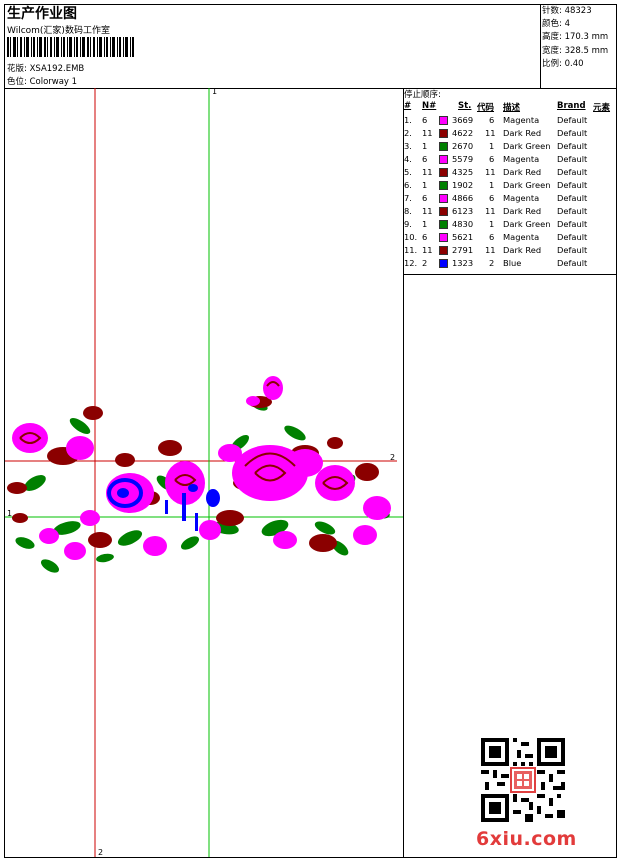 This screenshot has width=620, height=860. I want to click on colorway-label: 色位:, so click(17, 82).